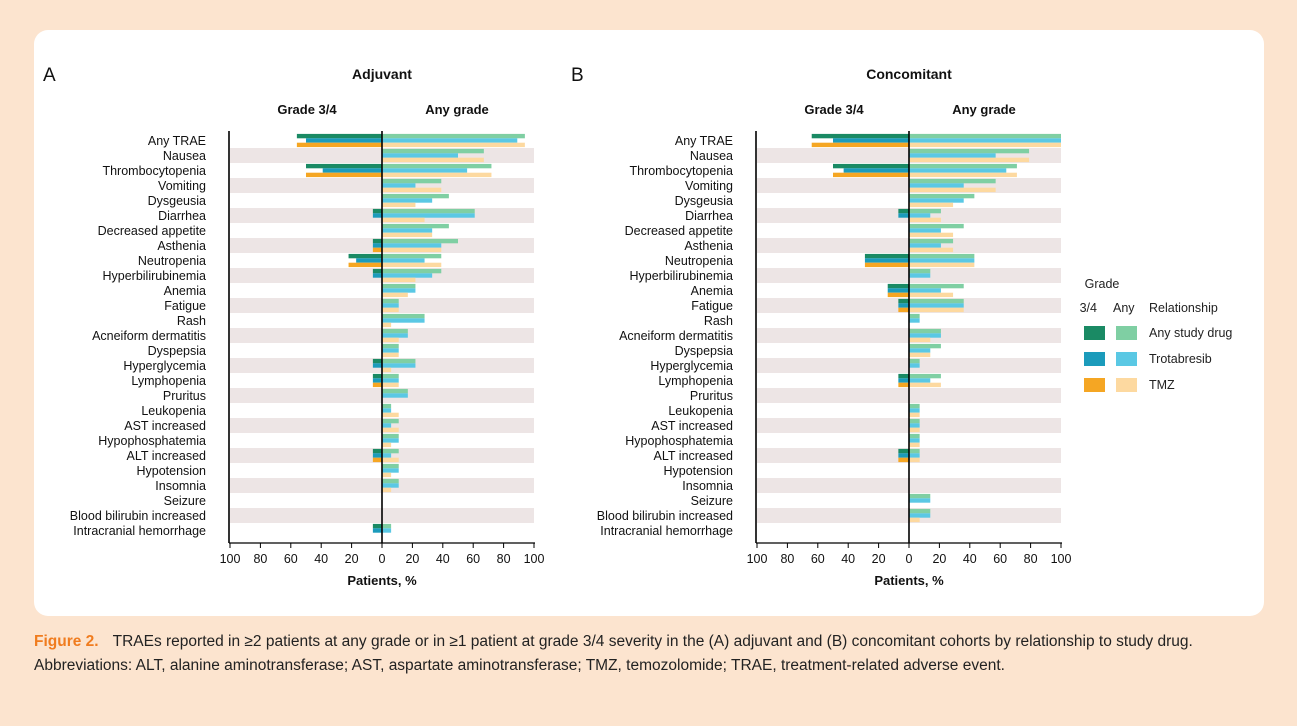 This screenshot has height=726, width=1297. I want to click on x-tick-label-b: 80, so click(787, 559).